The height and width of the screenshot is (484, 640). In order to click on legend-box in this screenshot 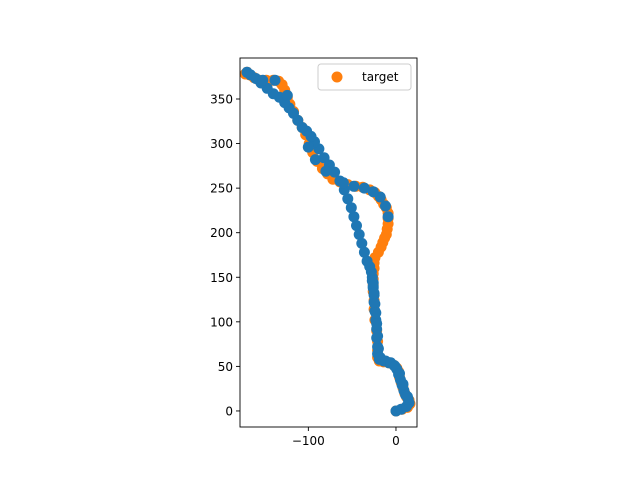, I will do `click(364, 77)`.